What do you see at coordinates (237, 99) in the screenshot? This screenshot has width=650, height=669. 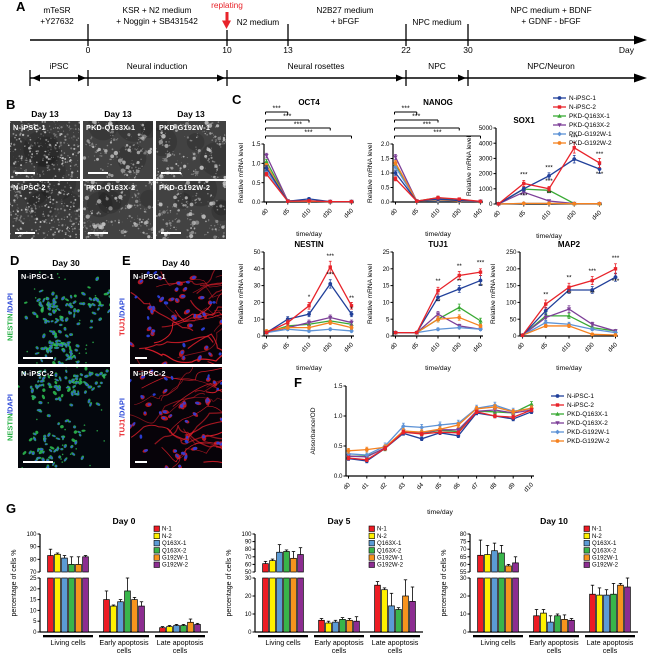 I see `panel-label-c: C` at bounding box center [237, 99].